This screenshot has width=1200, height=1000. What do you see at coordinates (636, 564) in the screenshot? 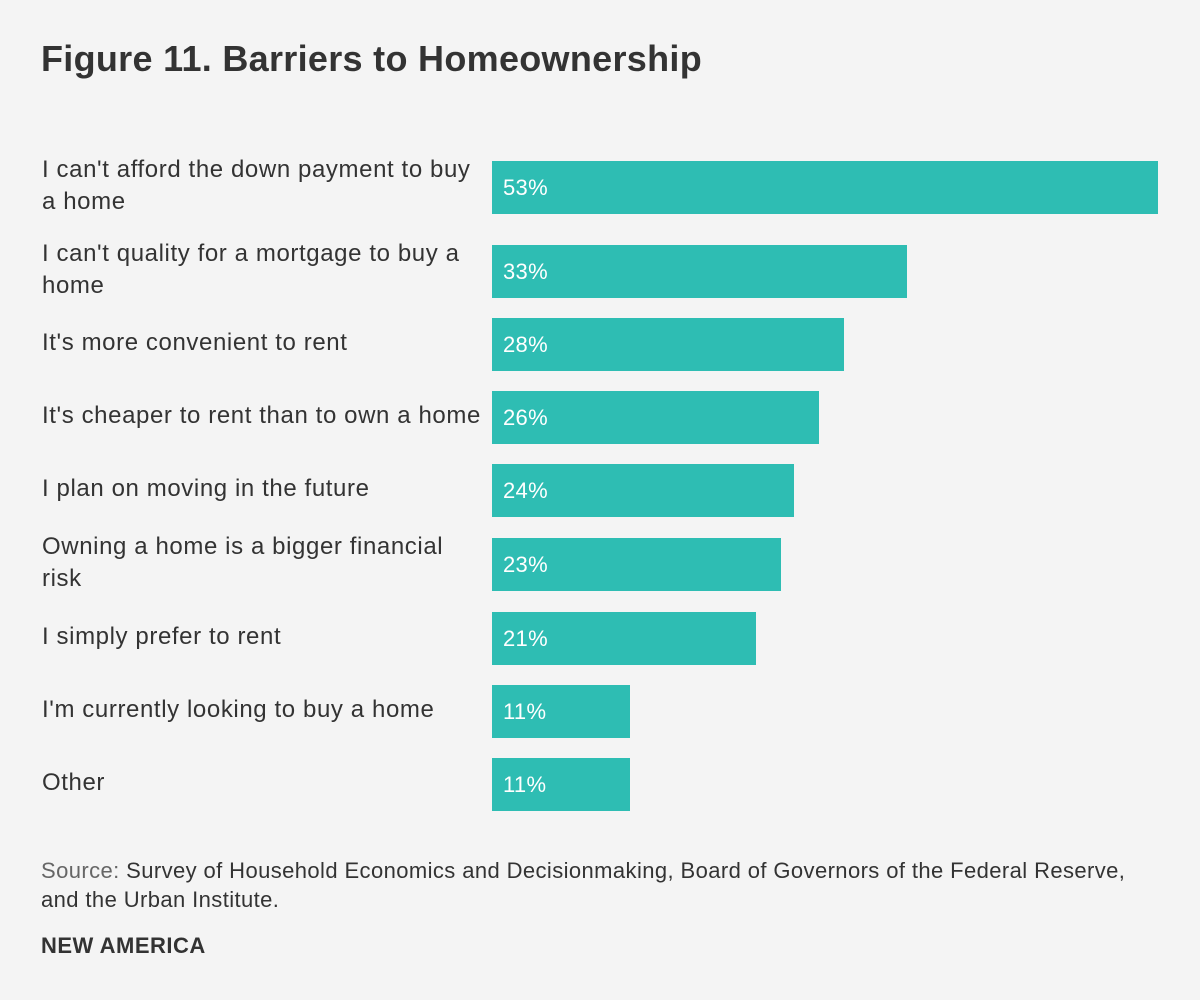
I see `bar: 23%` at bounding box center [636, 564].